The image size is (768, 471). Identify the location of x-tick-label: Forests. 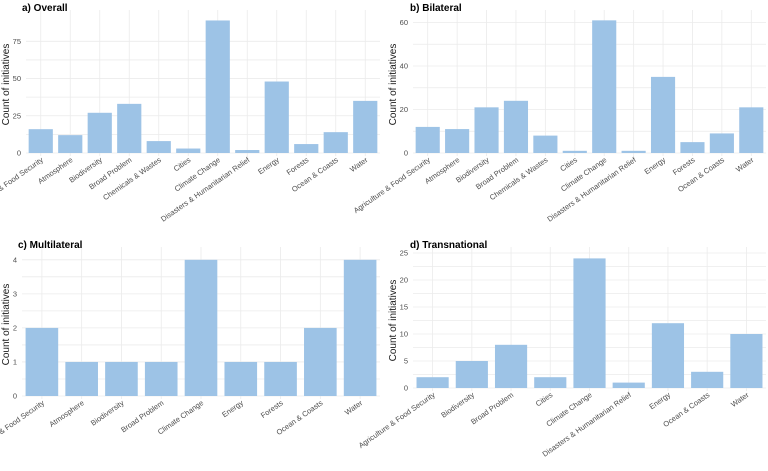
(272, 409).